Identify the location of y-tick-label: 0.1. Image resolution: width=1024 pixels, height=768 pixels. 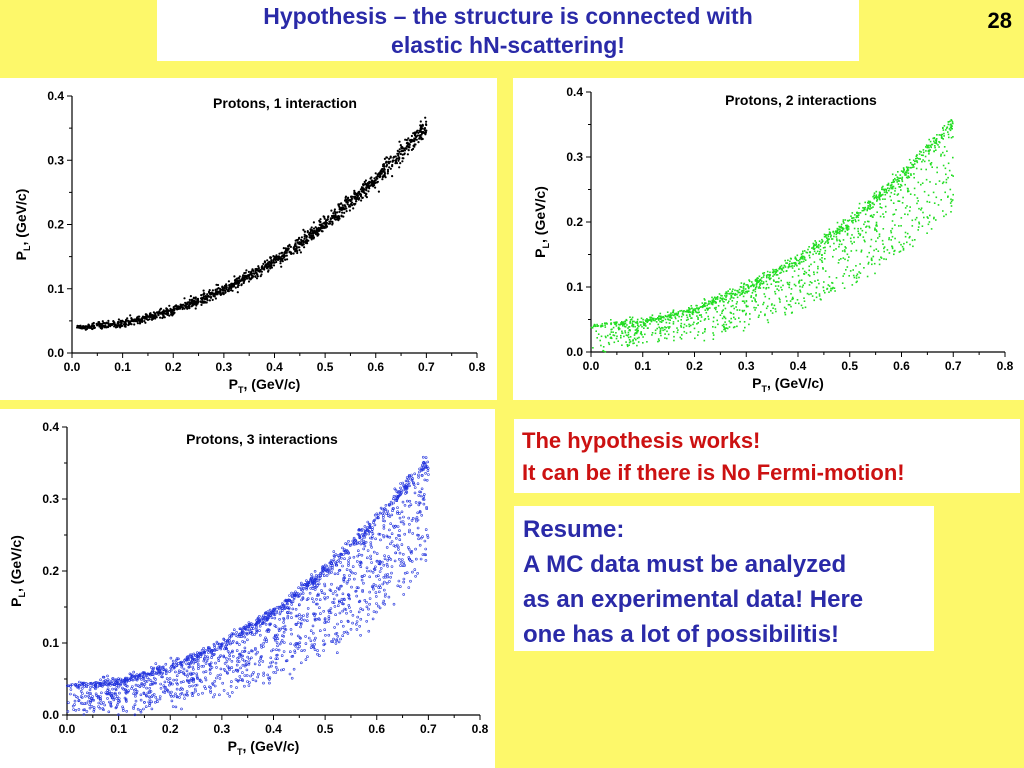
(574, 287).